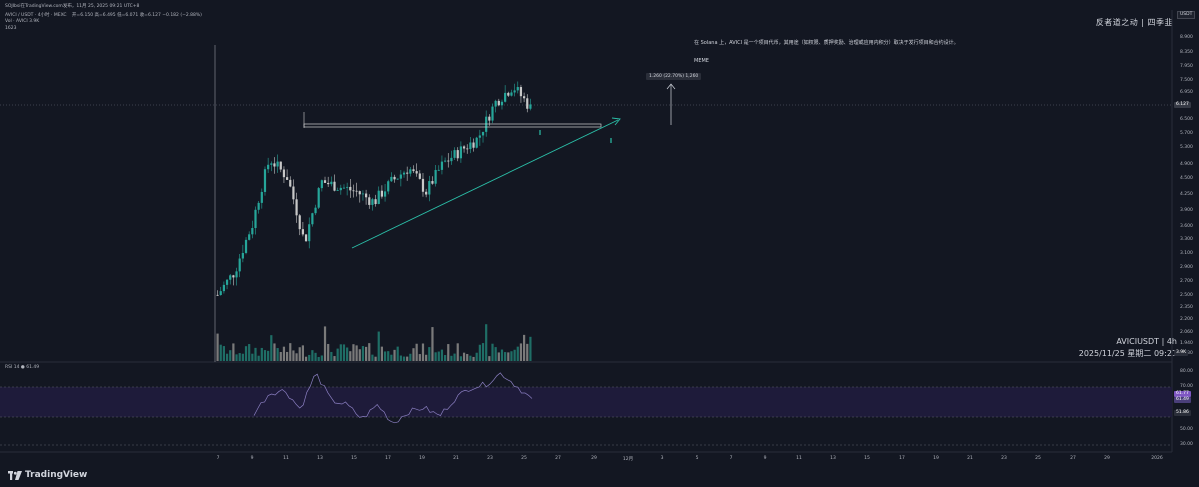  What do you see at coordinates (1186, 444) in the screenshot?
I see `rsi-tick: 30.00` at bounding box center [1186, 444].